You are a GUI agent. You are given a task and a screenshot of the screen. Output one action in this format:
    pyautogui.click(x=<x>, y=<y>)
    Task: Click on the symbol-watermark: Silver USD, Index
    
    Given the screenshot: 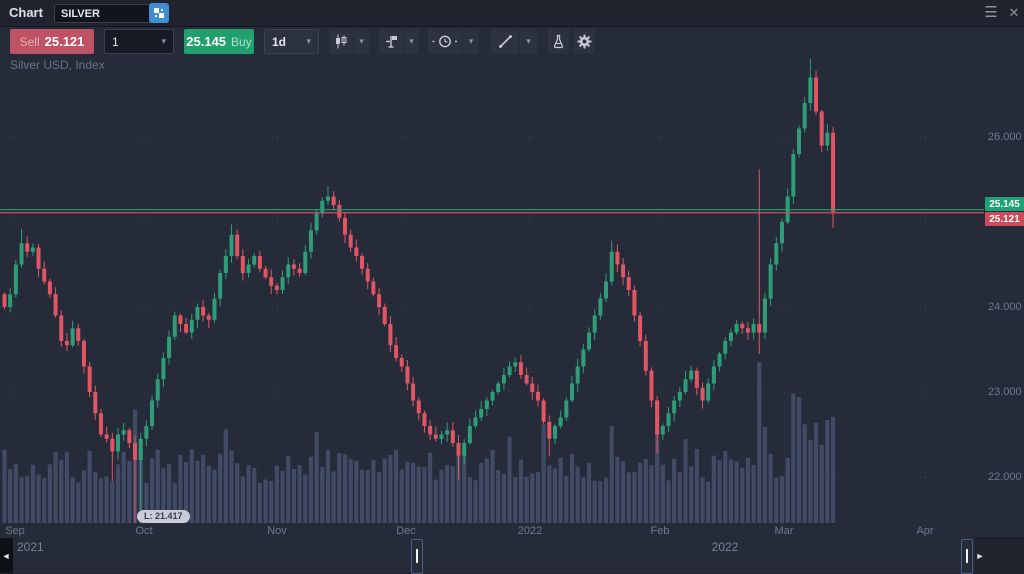 What is the action you would take?
    pyautogui.click(x=57, y=65)
    